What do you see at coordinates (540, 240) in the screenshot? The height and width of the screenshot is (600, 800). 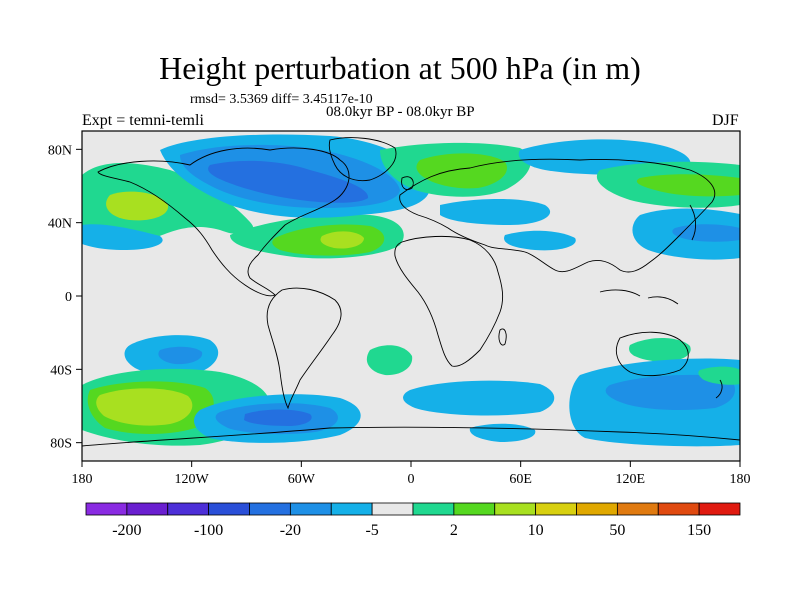 I see `anomaly-region-blue-asia` at bounding box center [540, 240].